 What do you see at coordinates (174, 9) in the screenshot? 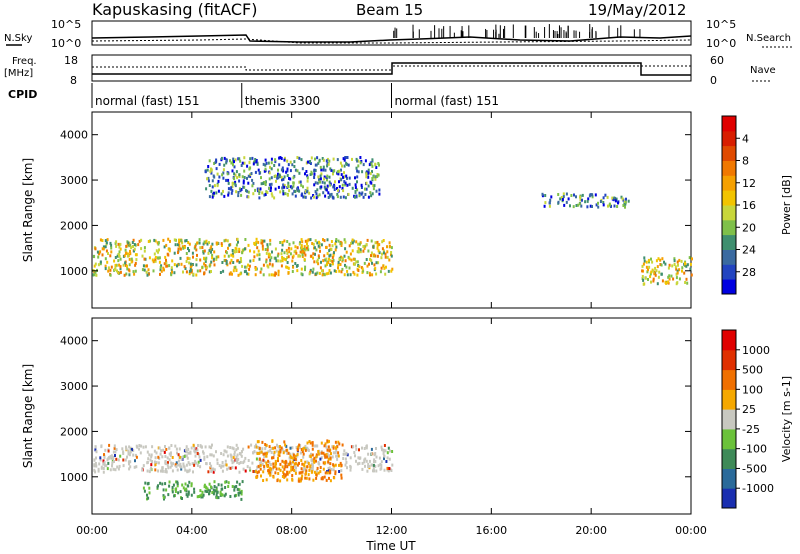
I see `station-title: Kapuskasing (fitACF)` at bounding box center [174, 9].